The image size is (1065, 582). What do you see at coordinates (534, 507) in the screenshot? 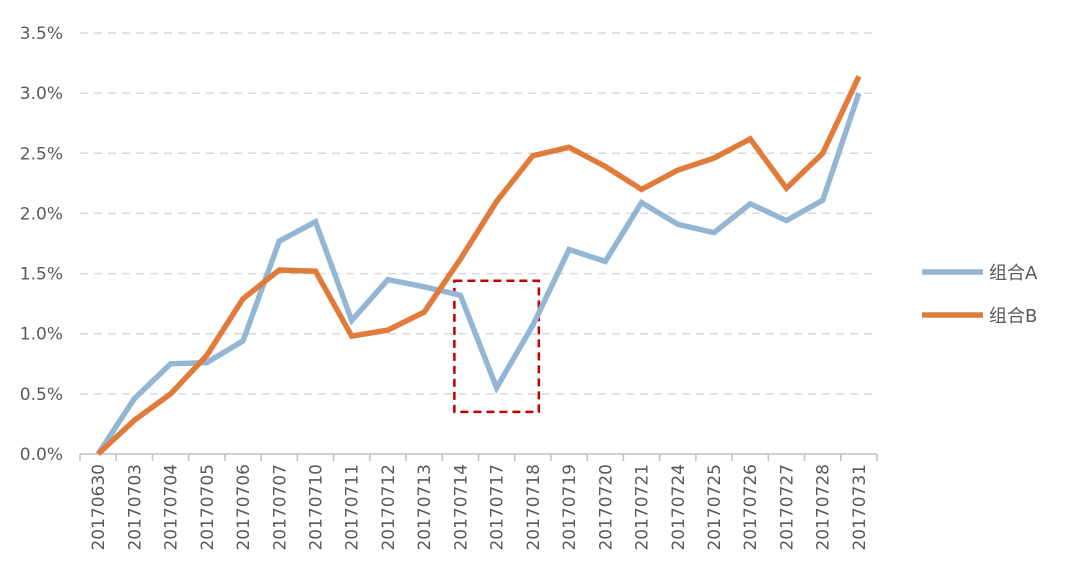
I see `x-tick-label: 20170718` at bounding box center [534, 507].